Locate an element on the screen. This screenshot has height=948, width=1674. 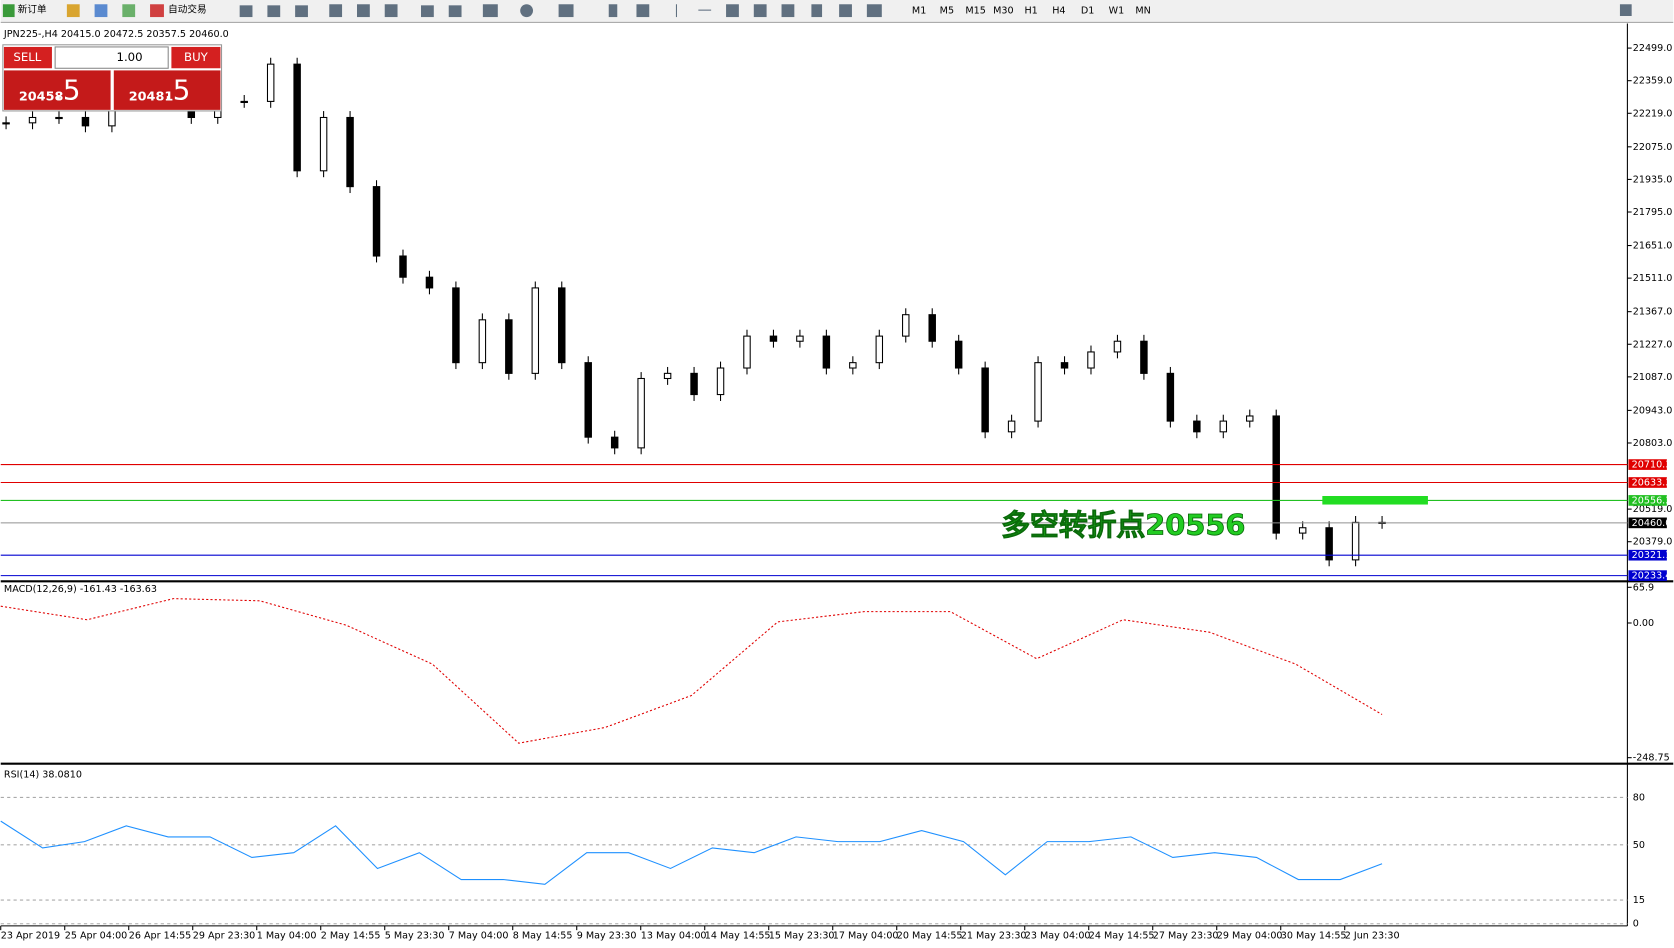
time-label: 21 May 23:30 is located at coordinates (994, 935).